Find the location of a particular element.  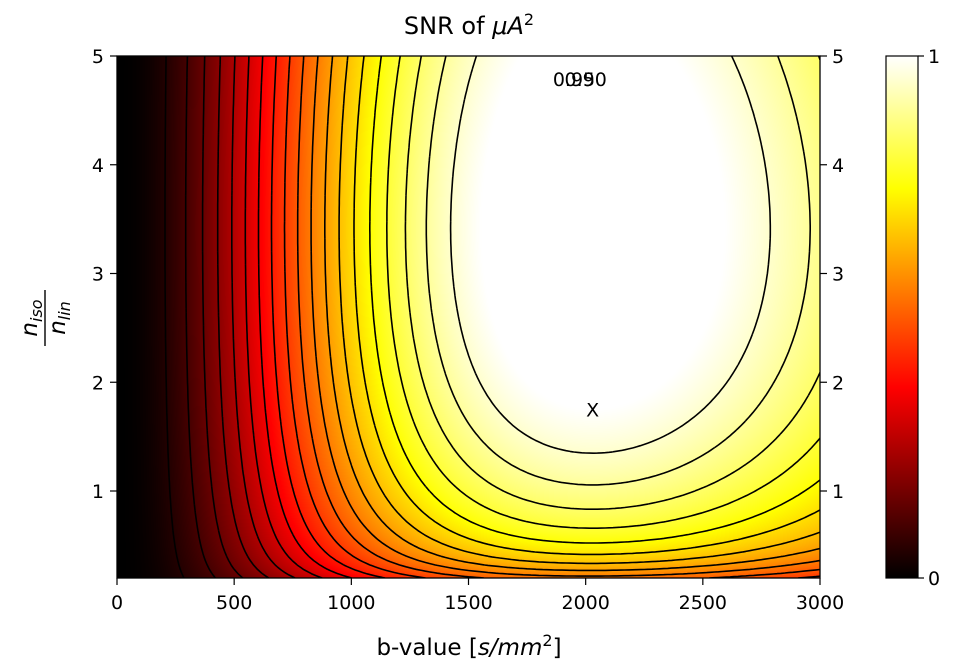

contour-line-0.25 is located at coordinates (263, 317).